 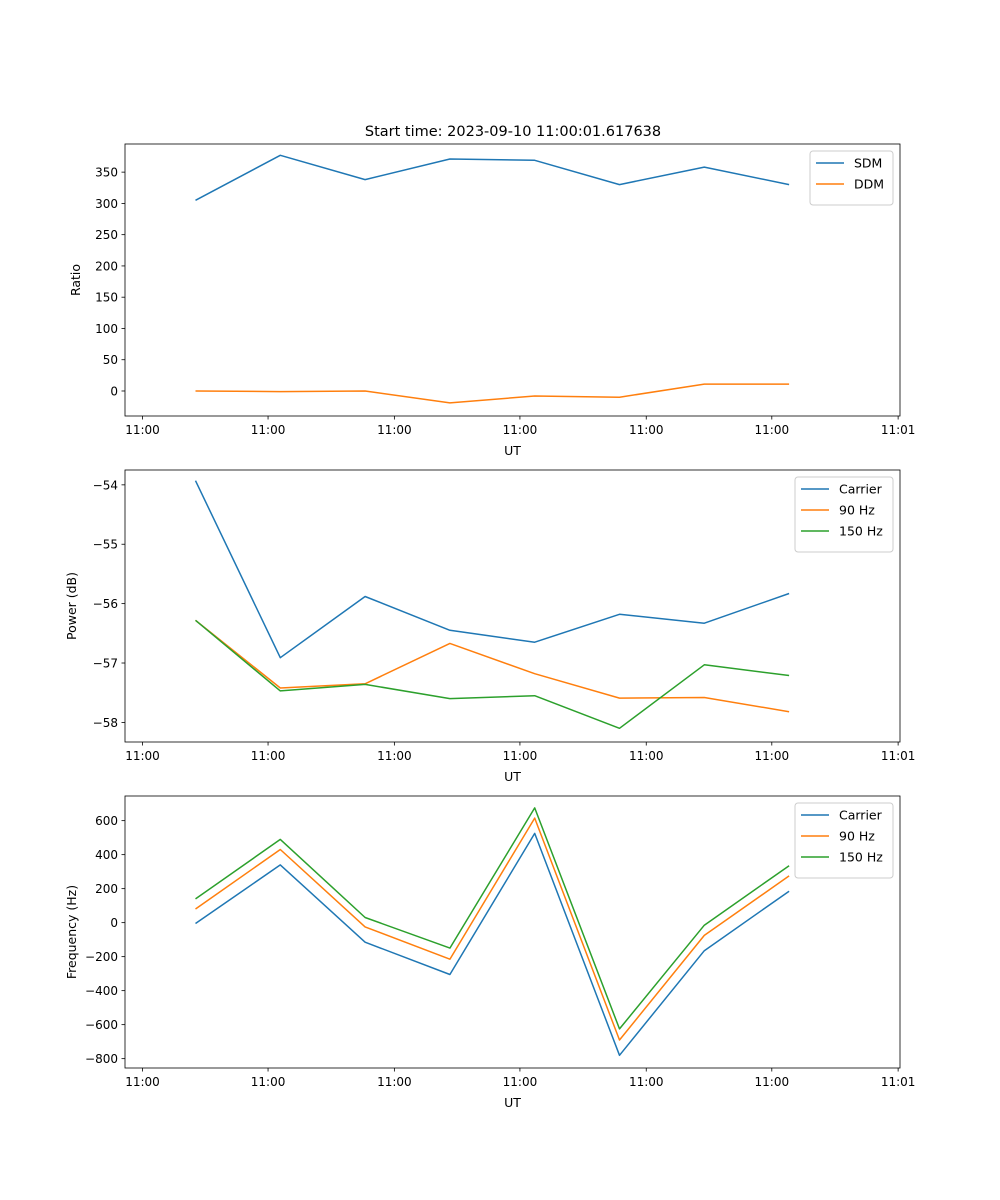 What do you see at coordinates (868, 163) in the screenshot?
I see `legend-label: SDM` at bounding box center [868, 163].